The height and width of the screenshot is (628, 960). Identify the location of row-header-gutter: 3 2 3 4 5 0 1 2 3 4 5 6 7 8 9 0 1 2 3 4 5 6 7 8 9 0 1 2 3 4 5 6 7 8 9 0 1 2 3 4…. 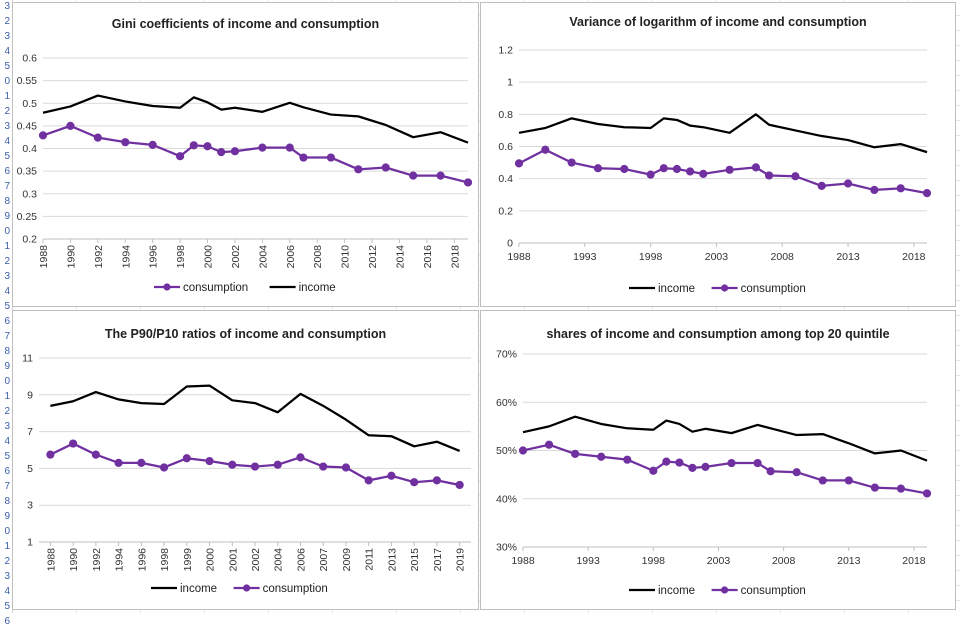
(6, 313).